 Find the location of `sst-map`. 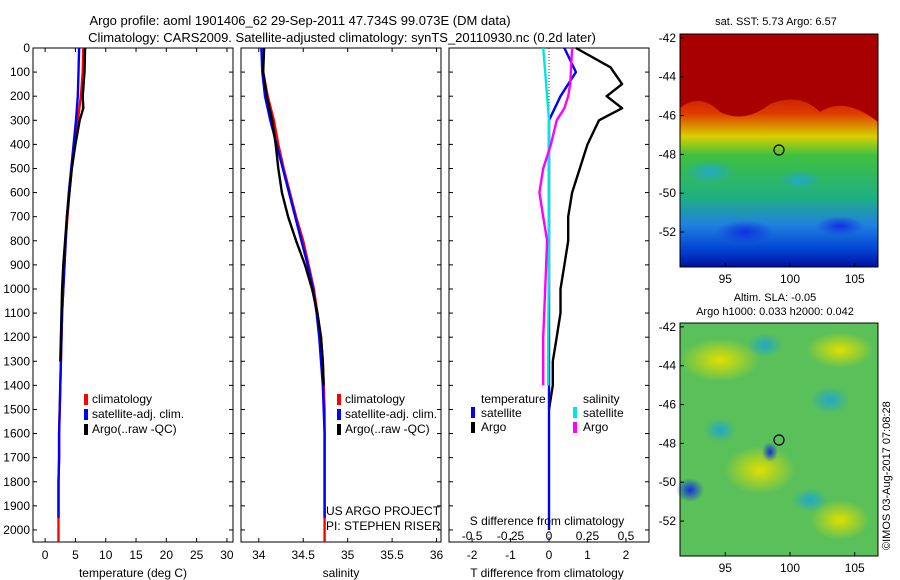

sst-map is located at coordinates (779, 150).